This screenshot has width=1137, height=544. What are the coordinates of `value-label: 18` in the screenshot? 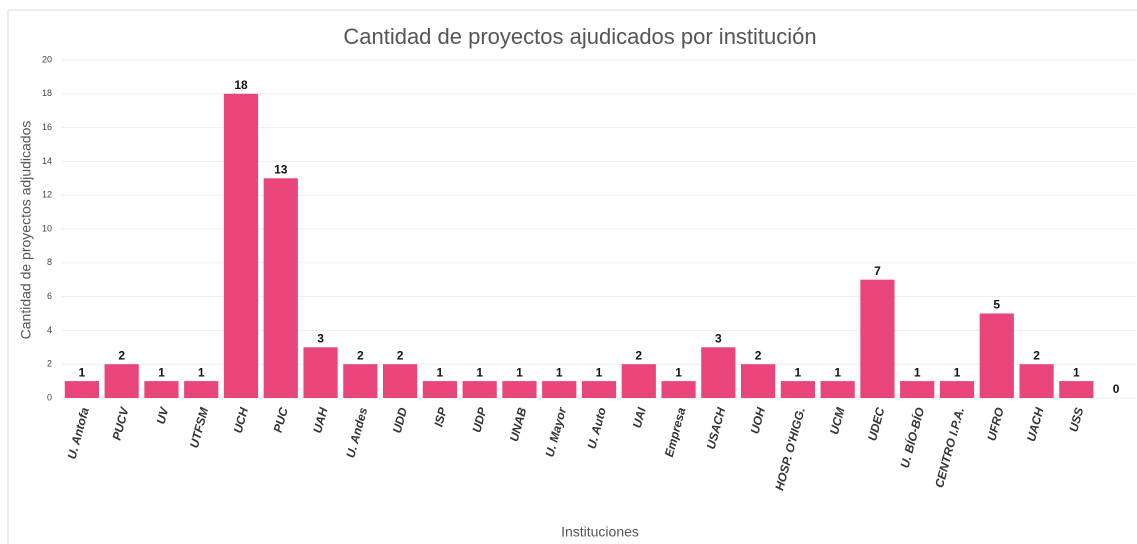 It's located at (241, 85).